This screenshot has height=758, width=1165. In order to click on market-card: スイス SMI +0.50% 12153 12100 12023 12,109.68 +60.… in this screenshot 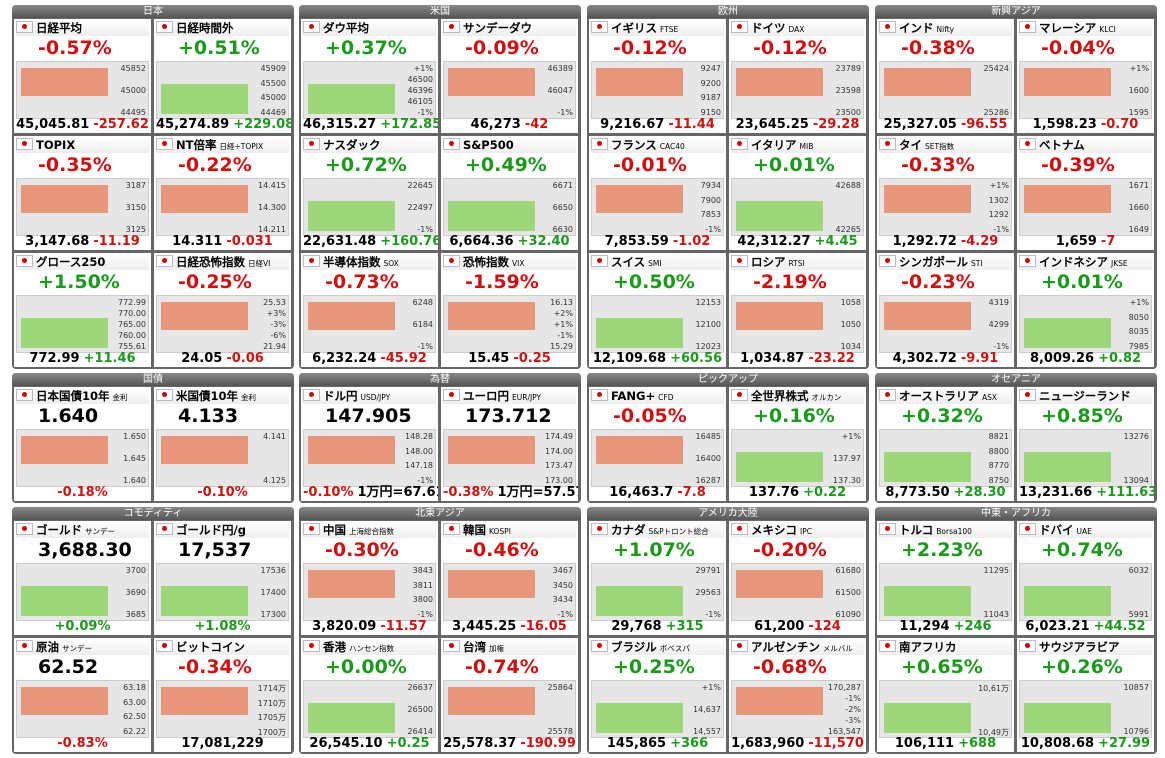, I will do `click(657, 310)`.